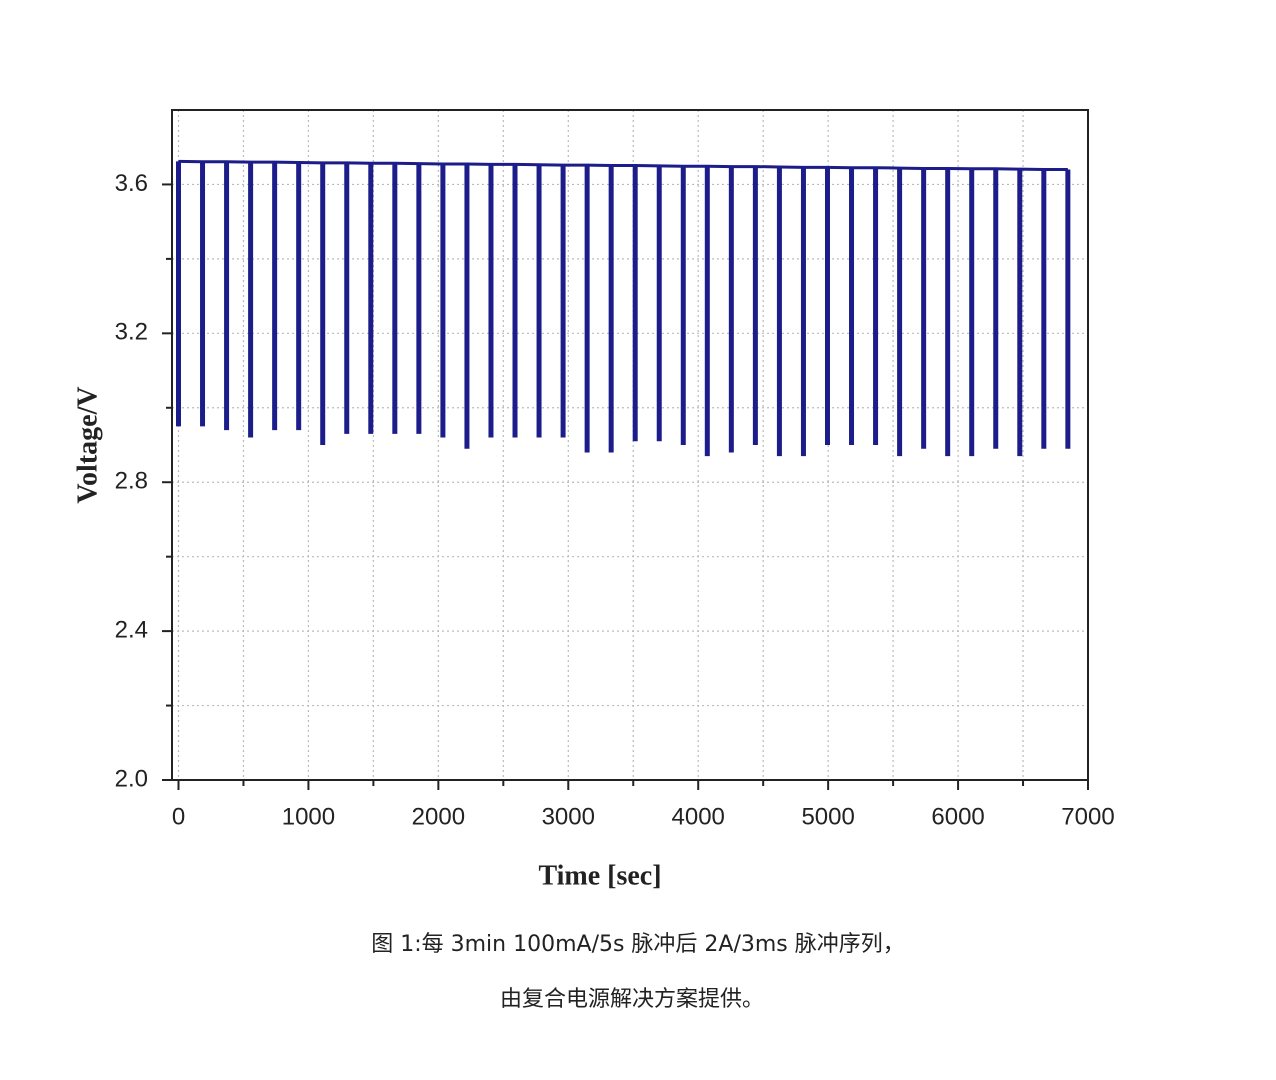  Describe the element at coordinates (623, 165) in the screenshot. I see `line` at that location.